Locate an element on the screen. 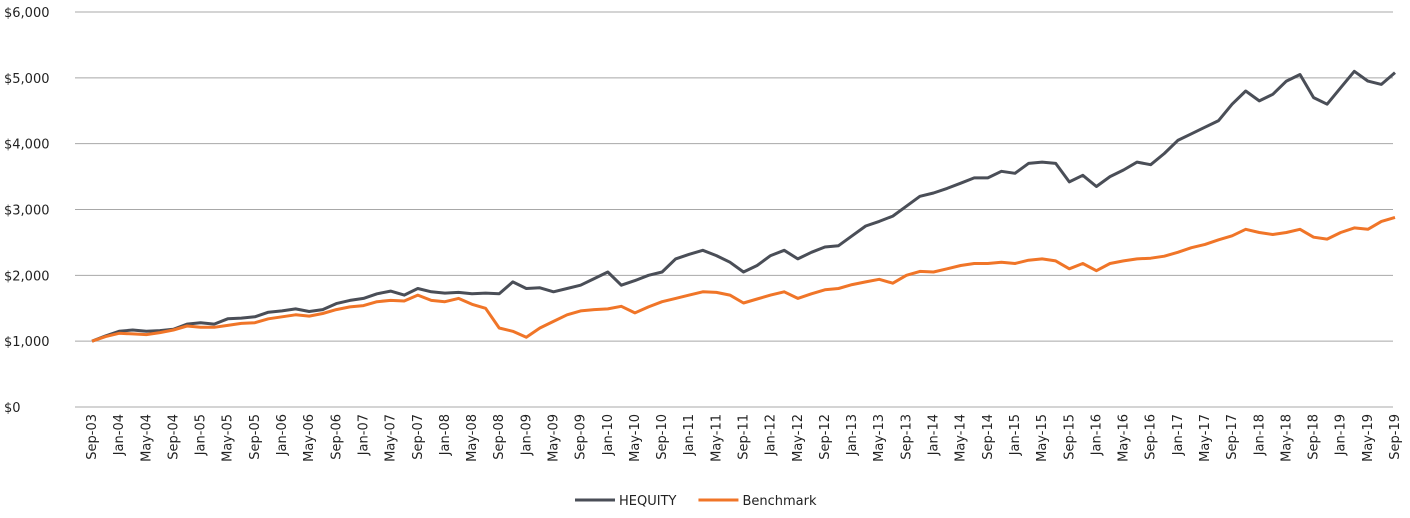  x-tick-label: Sep-16 is located at coordinates (1151, 437).